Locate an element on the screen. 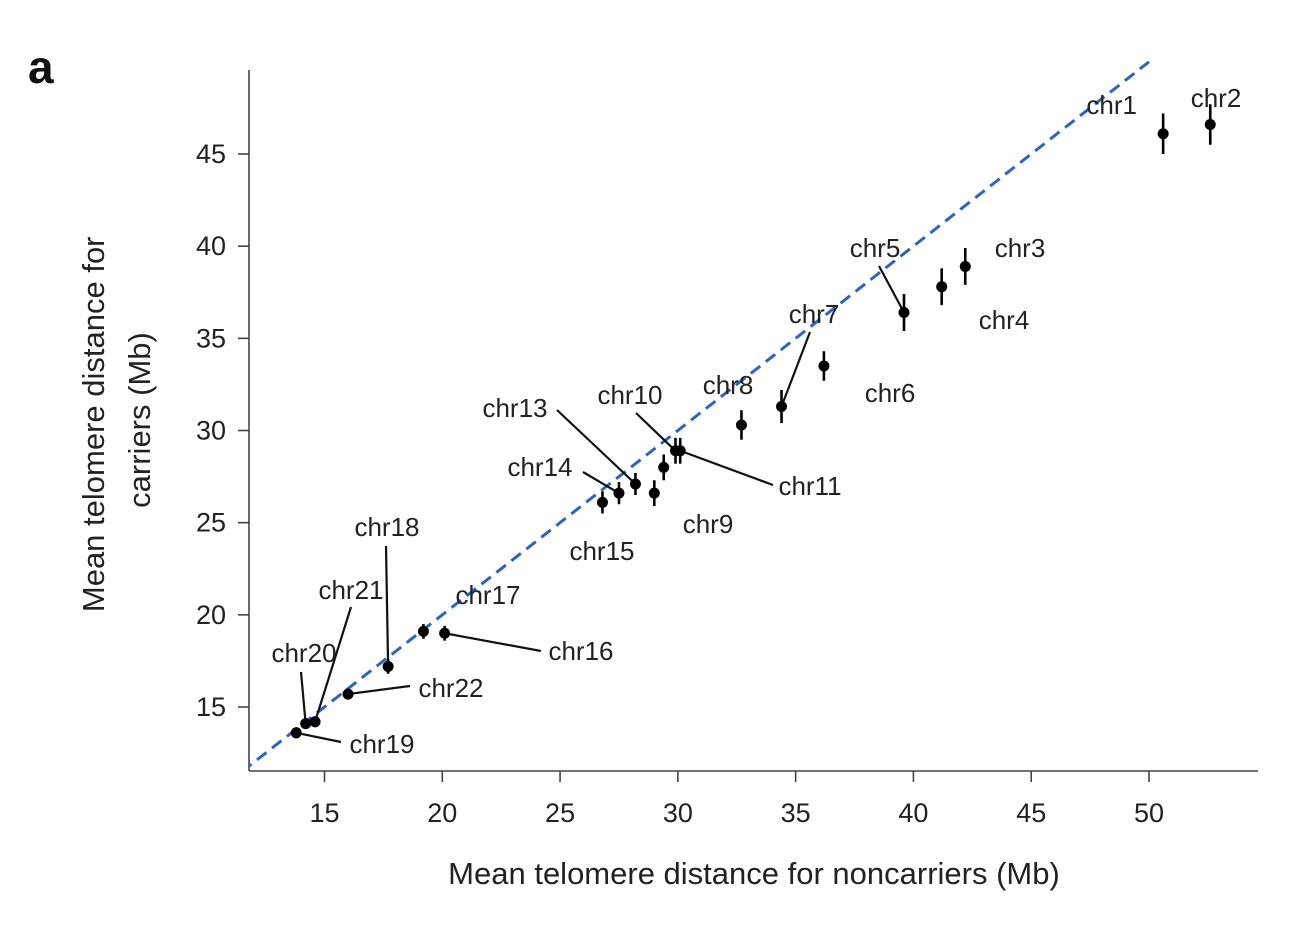  point-chr9 is located at coordinates (664, 467).